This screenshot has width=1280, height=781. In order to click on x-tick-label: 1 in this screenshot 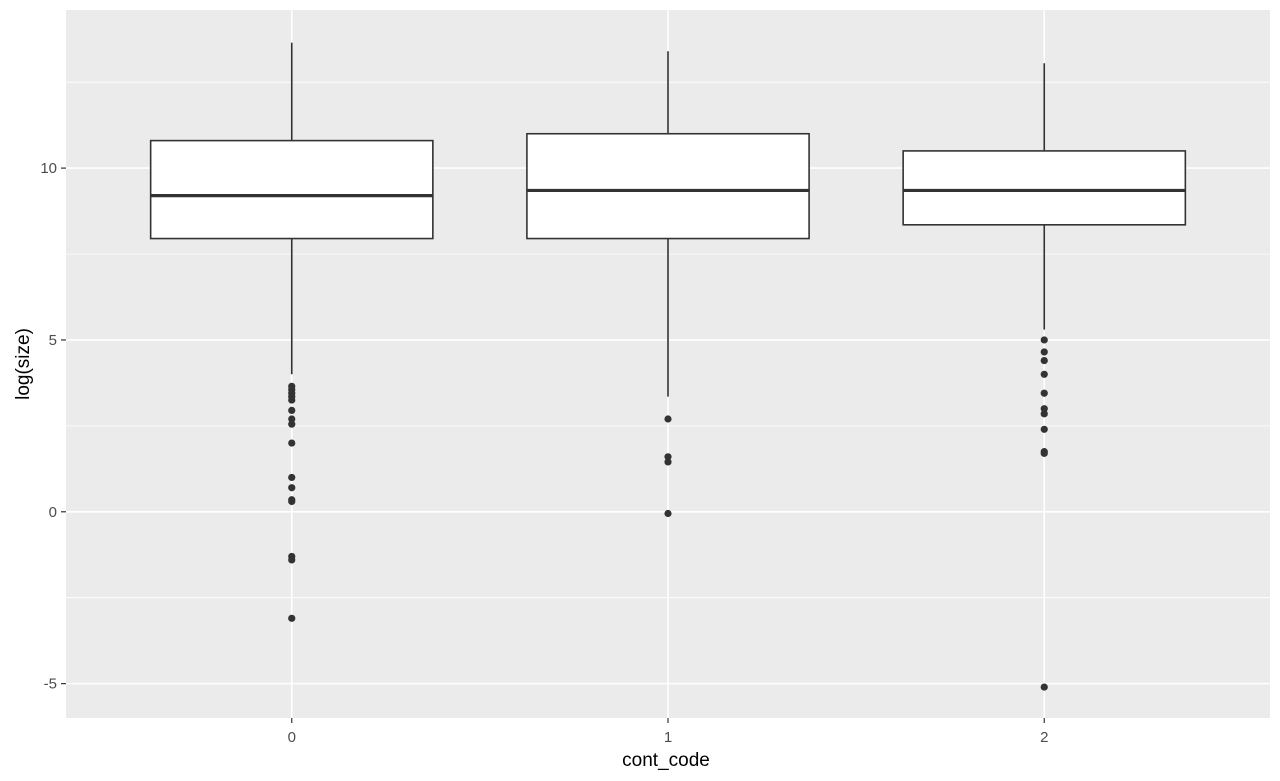, I will do `click(668, 737)`.